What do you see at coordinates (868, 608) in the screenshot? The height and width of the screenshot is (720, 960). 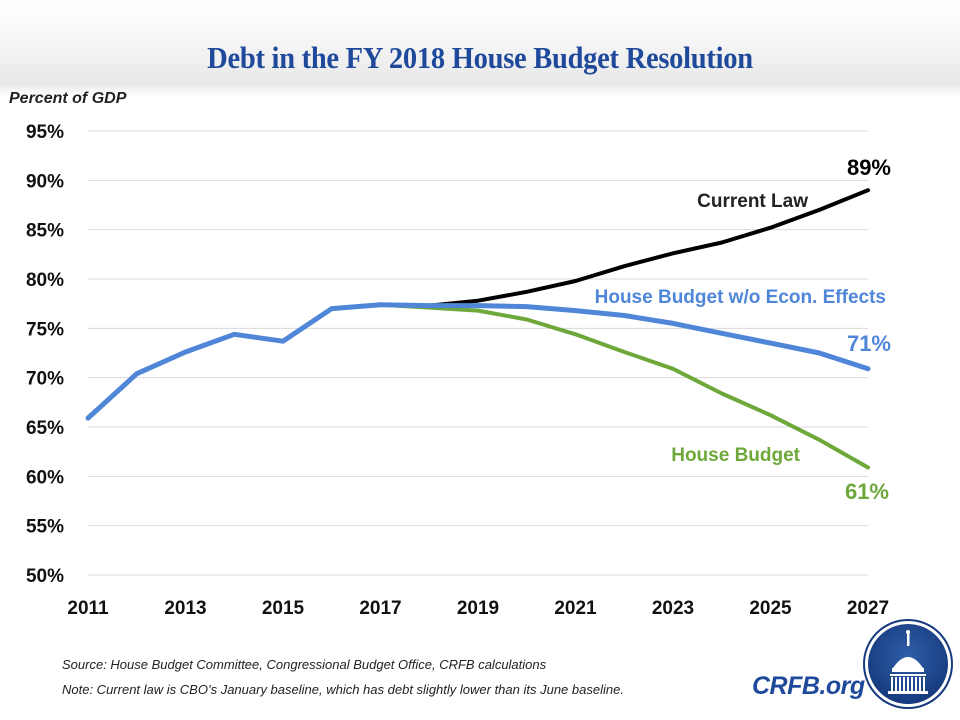 I see `x-tick-label: 2027` at bounding box center [868, 608].